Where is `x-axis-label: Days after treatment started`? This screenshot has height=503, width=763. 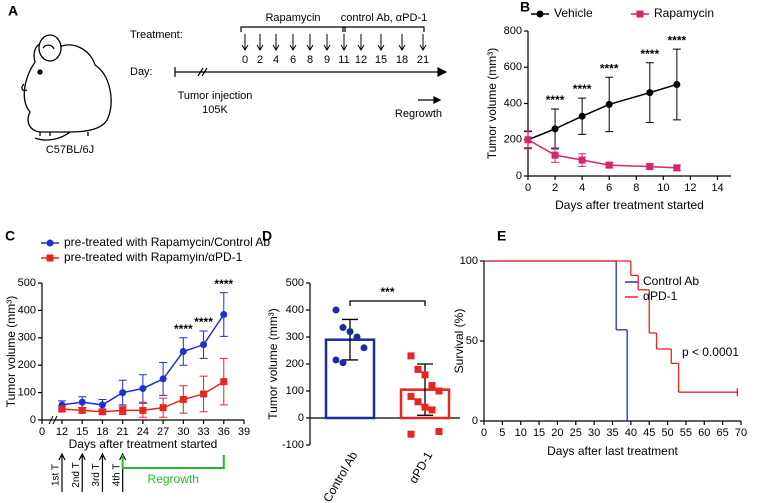 x-axis-label: Days after treatment started is located at coordinates (629, 205).